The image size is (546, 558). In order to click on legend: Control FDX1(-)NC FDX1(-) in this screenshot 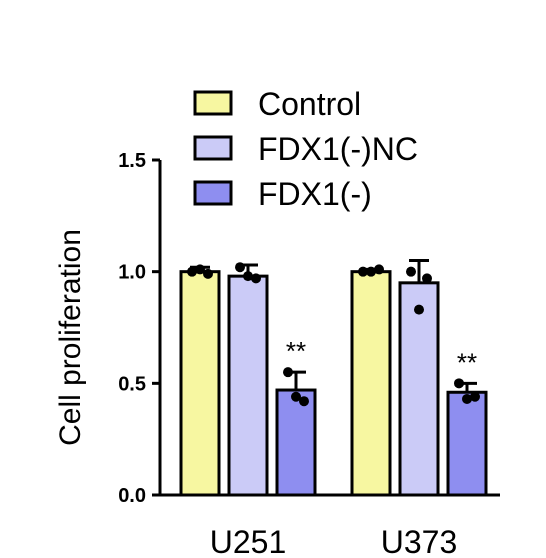, I will do `click(305, 149)`.